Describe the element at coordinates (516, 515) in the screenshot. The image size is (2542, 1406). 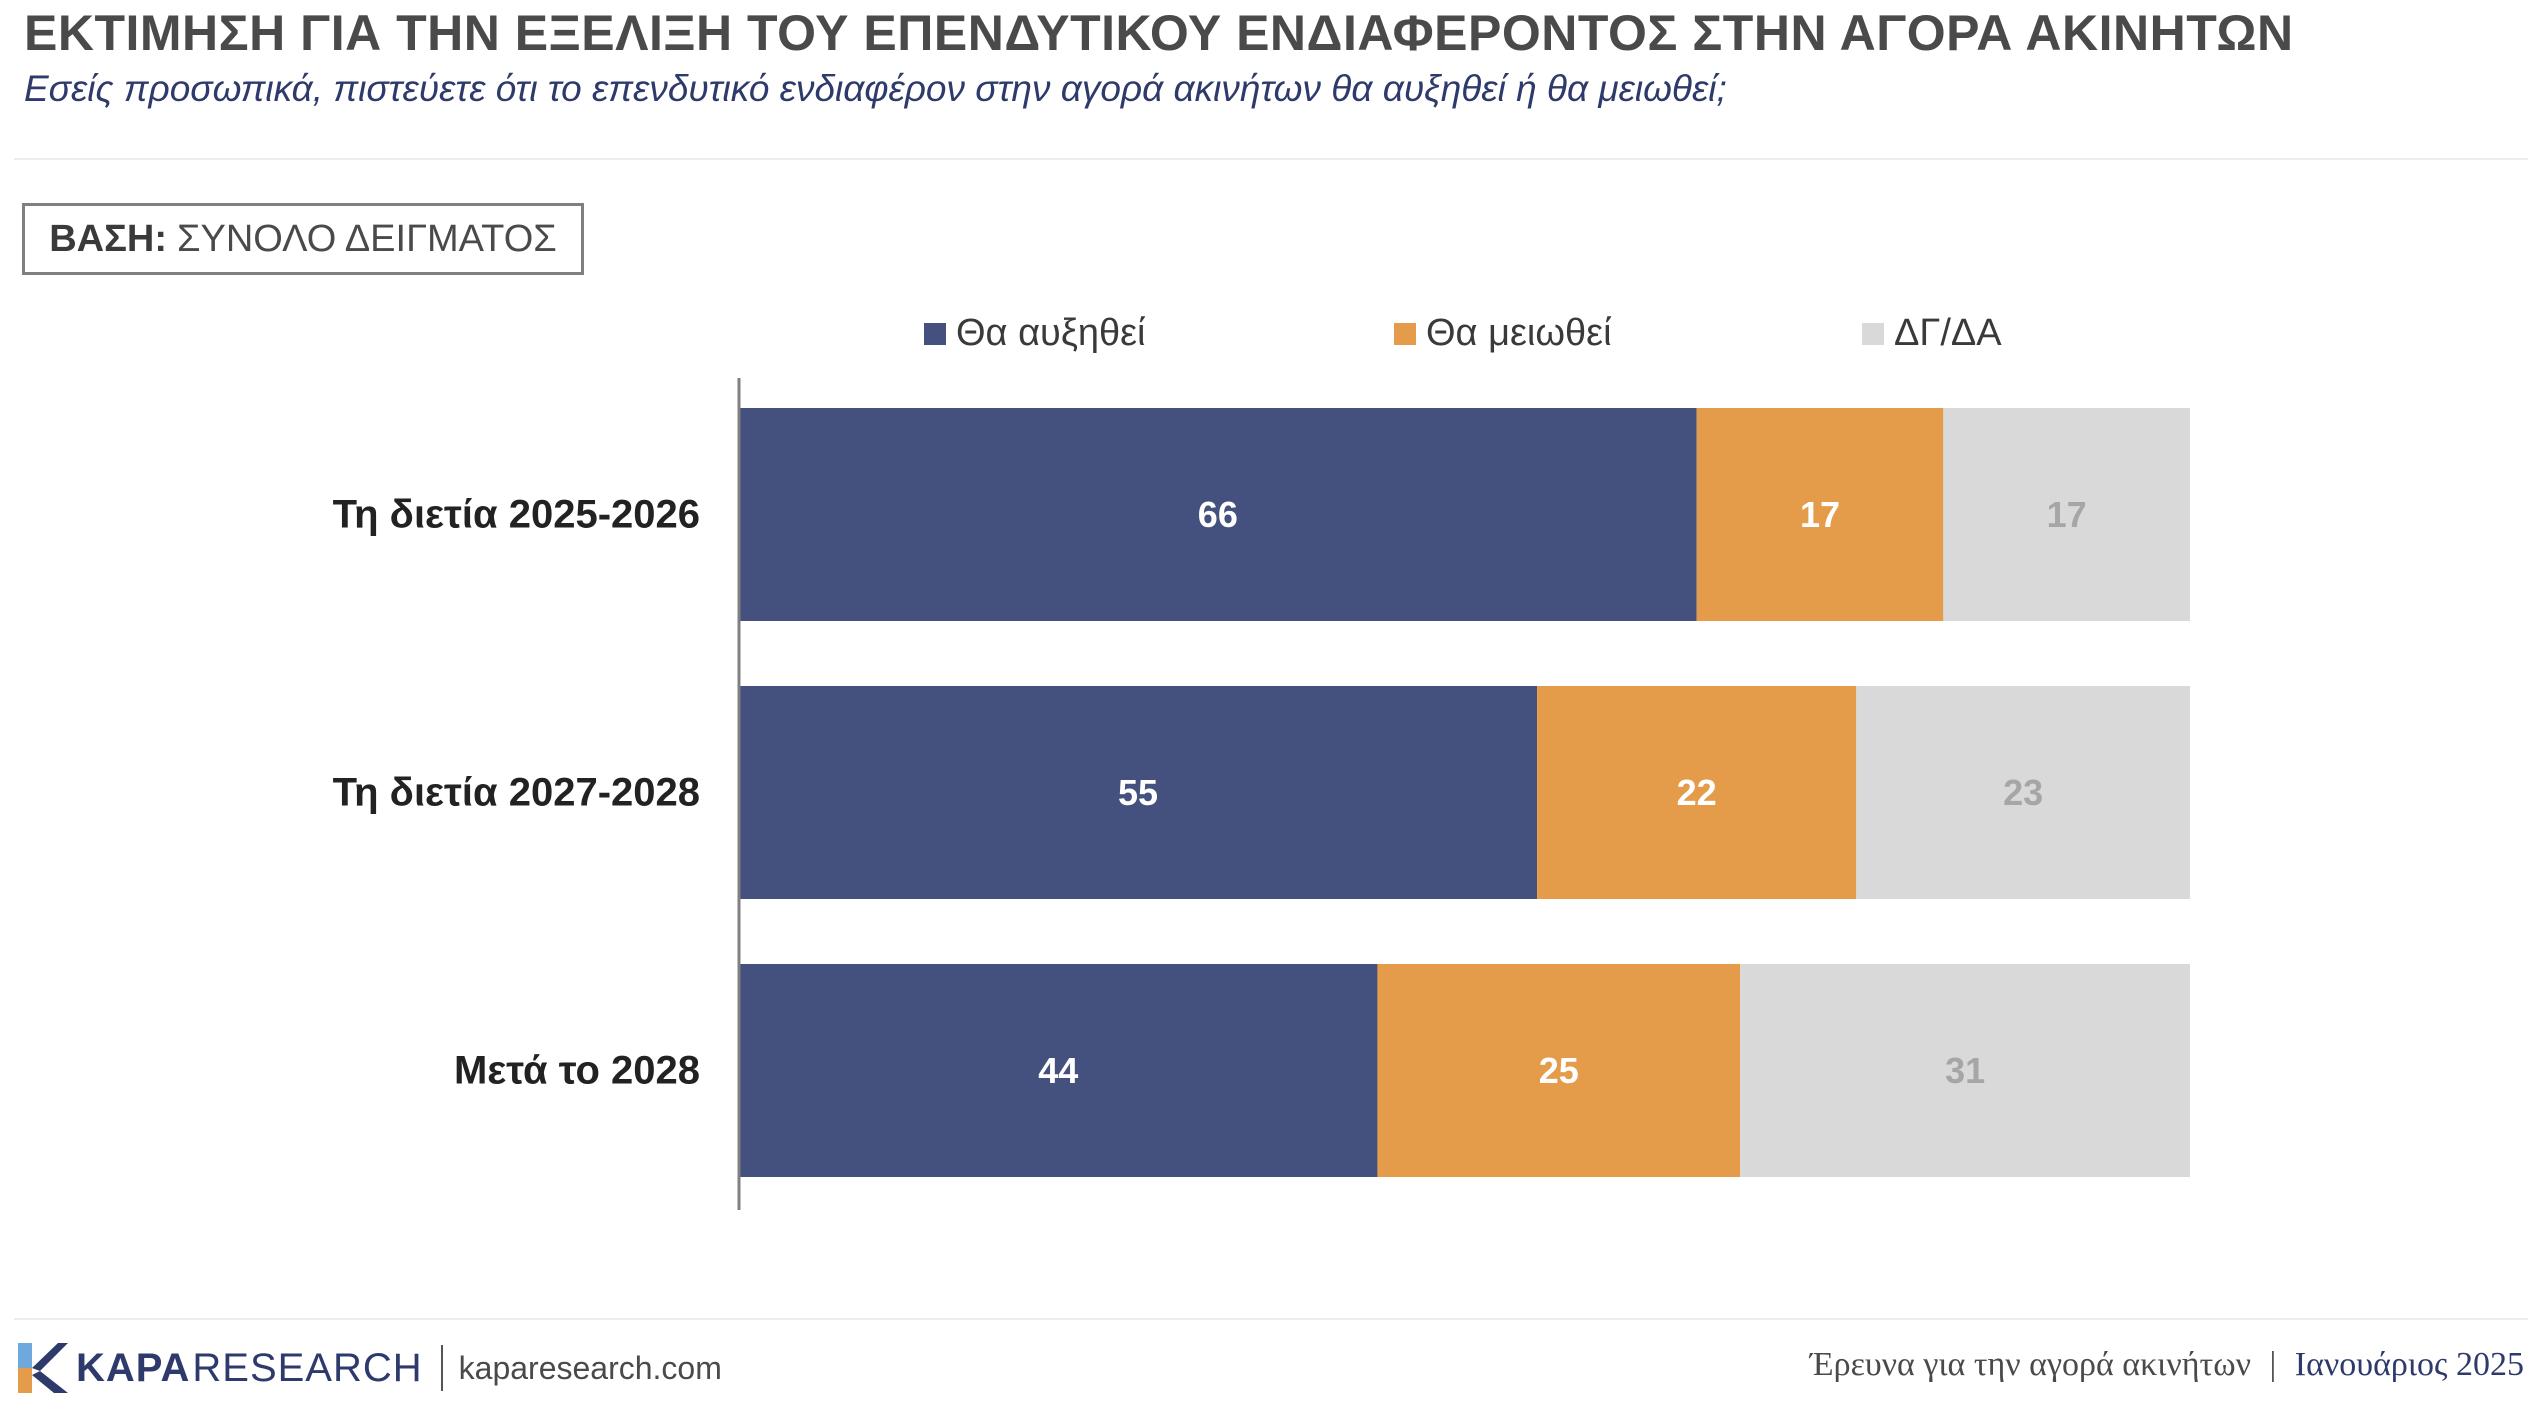
I see `category-label: Τη διετία 2025-2026` at that location.